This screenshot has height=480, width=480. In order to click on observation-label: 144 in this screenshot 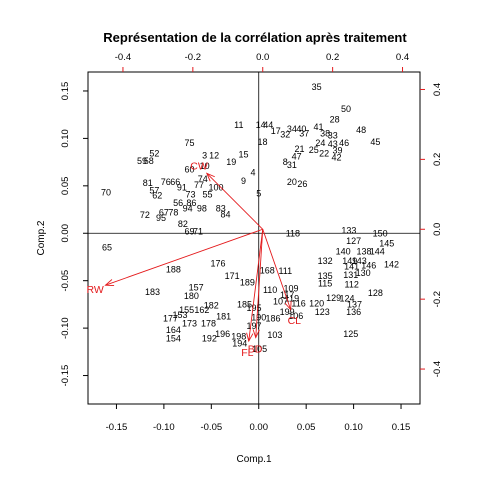, I will do `click(377, 251)`.